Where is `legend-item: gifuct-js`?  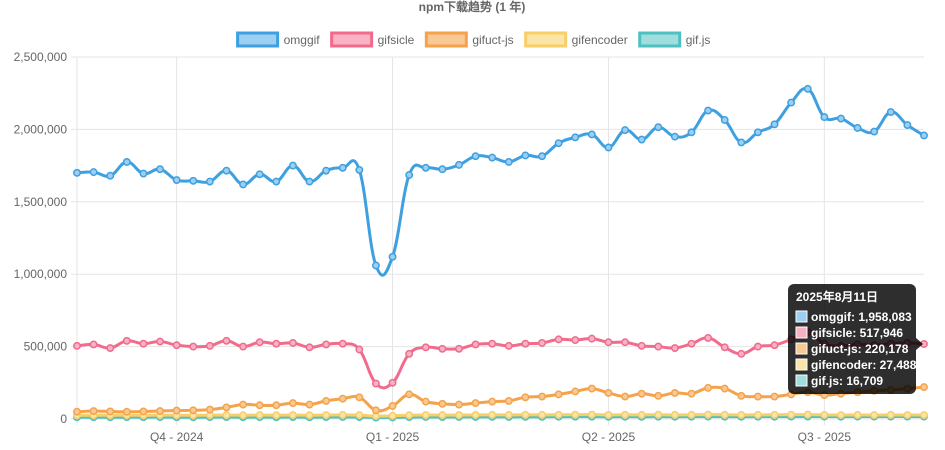
legend-item: gifuct-js is located at coordinates (469, 39).